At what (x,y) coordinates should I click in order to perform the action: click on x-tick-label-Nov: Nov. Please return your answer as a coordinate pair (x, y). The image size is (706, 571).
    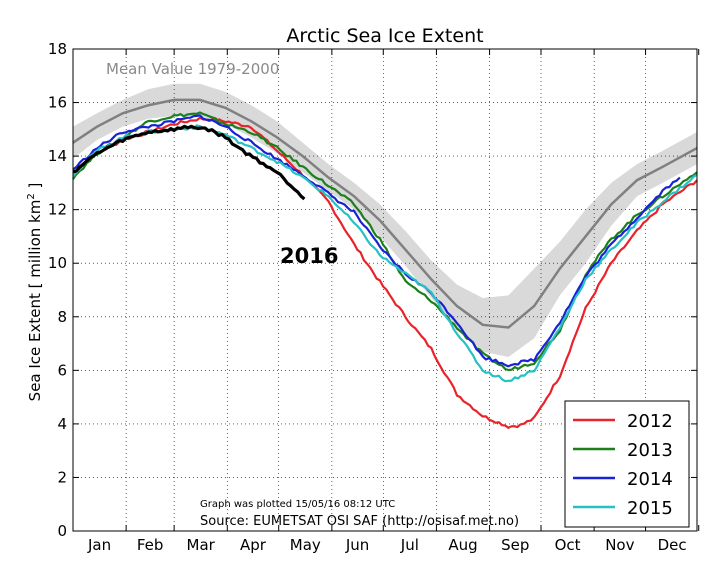
    Looking at the image, I should click on (619, 545).